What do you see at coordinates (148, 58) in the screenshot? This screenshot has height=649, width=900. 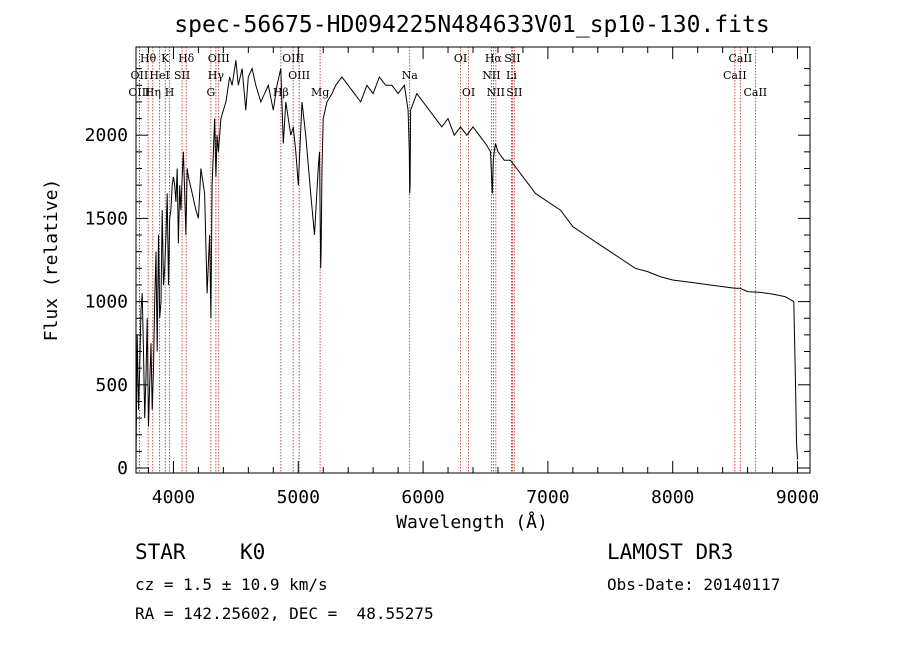 I see `emission-line-label: Hθ` at bounding box center [148, 58].